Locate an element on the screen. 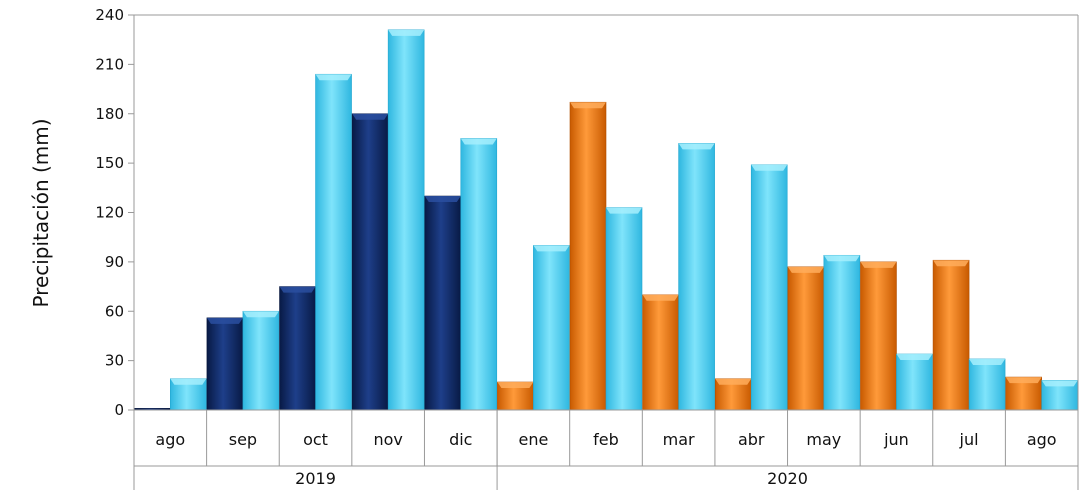 The image size is (1089, 490). x-tick-label: nov is located at coordinates (387, 439).